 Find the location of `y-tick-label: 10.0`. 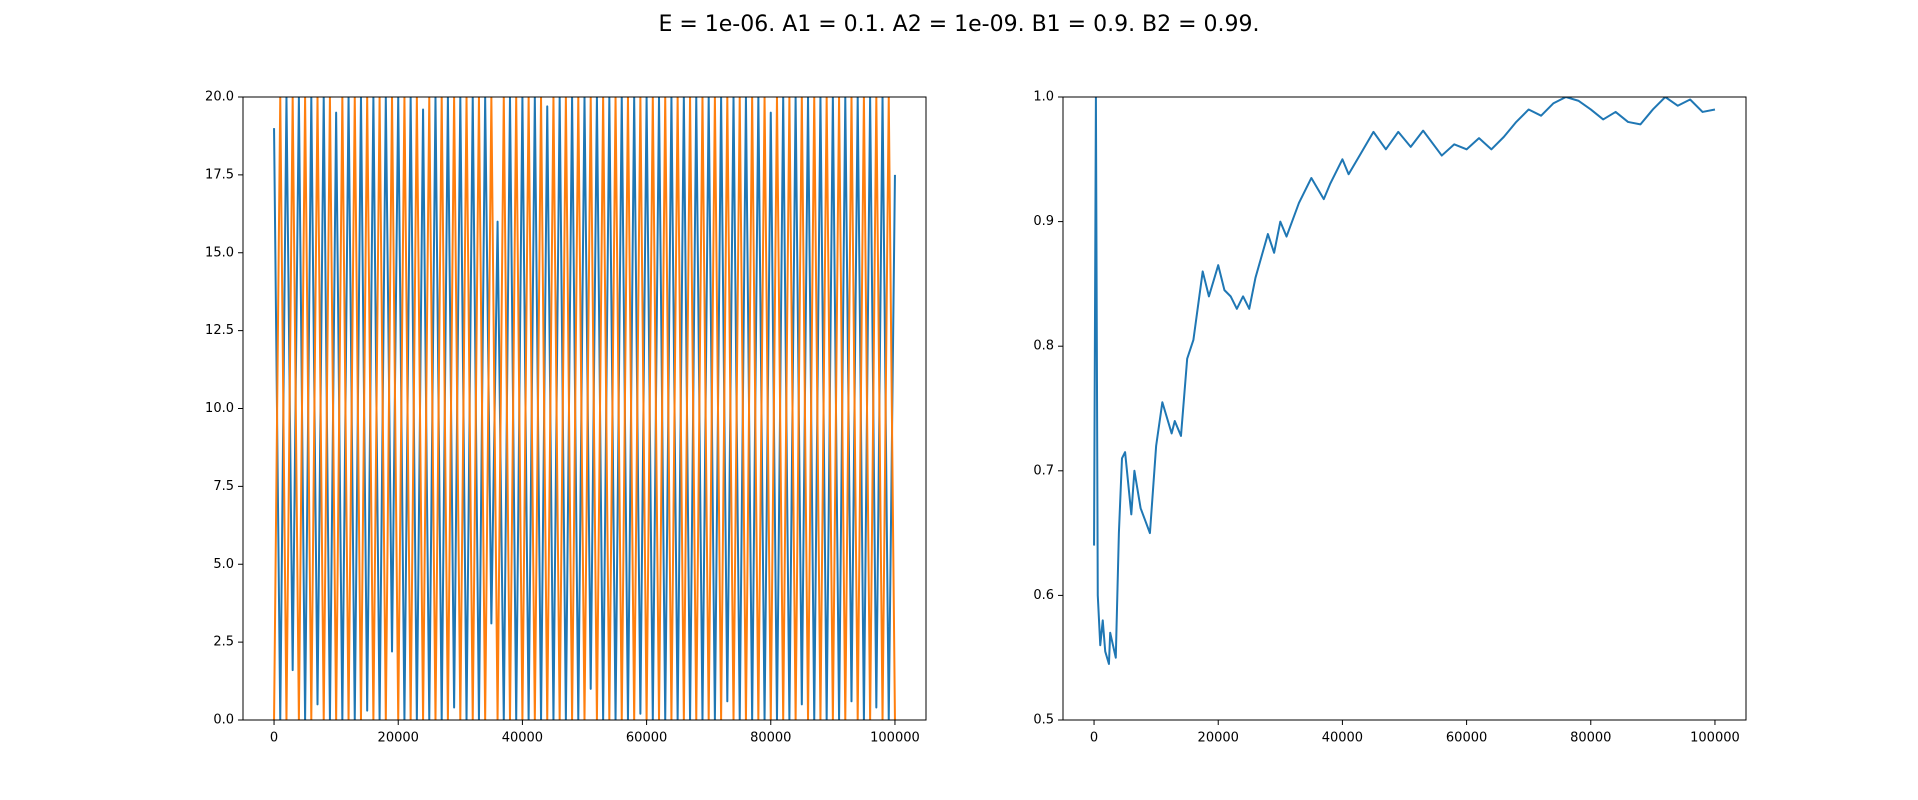

y-tick-label: 10.0 is located at coordinates (219, 408).